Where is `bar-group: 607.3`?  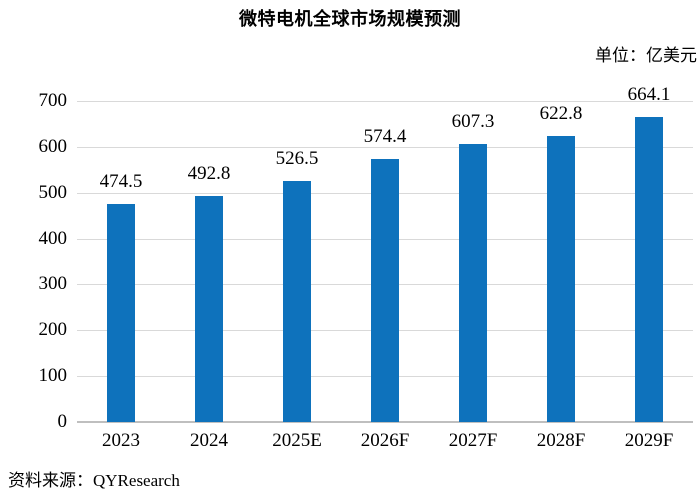
bar-group: 607.3 is located at coordinates (473, 261).